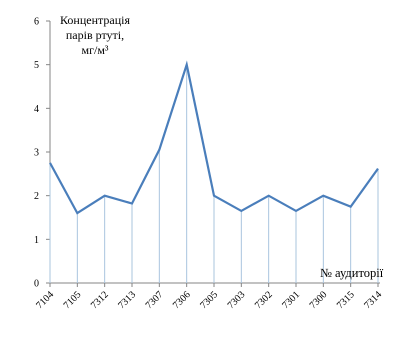 This screenshot has width=397, height=344. I want to click on y-tick-label: 0, so click(36, 284).